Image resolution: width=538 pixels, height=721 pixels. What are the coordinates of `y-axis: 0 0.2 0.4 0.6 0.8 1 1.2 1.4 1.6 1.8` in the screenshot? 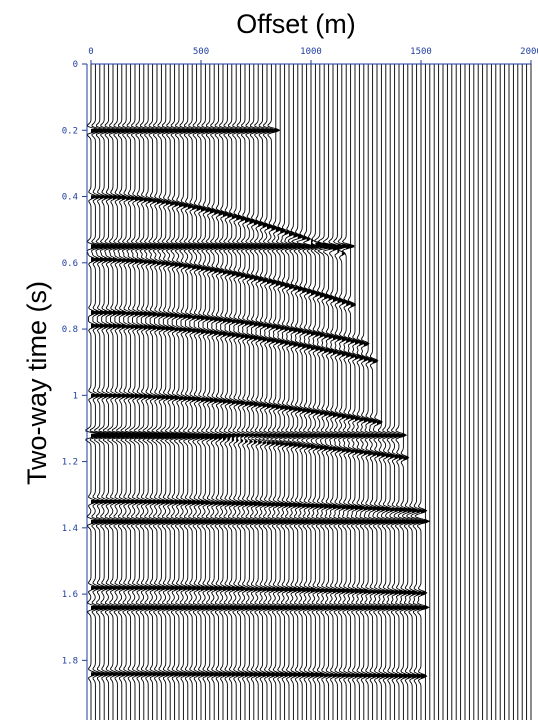 It's located at (75, 390).